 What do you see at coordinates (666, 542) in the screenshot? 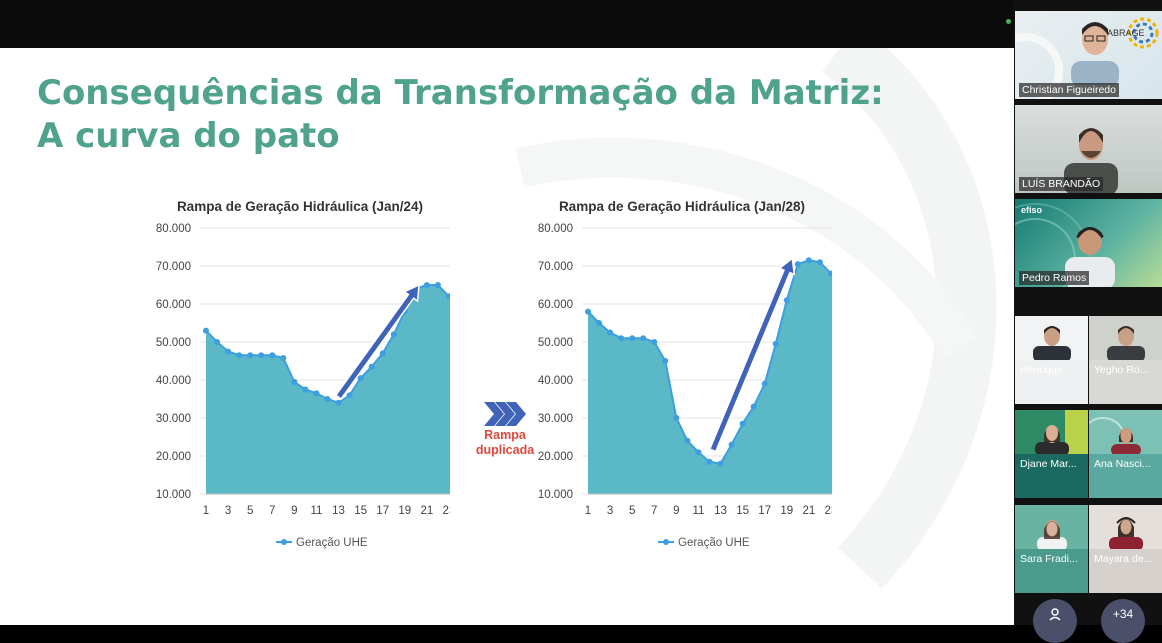
I see `legend-marker` at bounding box center [666, 542].